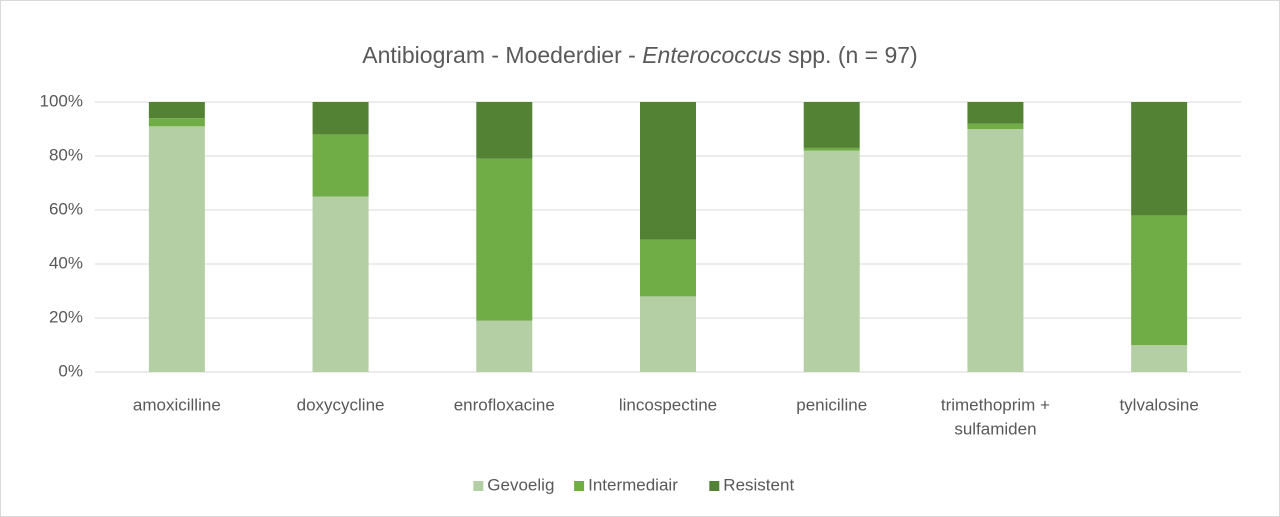 This screenshot has height=517, width=1280. Describe the element at coordinates (520, 484) in the screenshot. I see `legend-label: Gevoelig` at that location.